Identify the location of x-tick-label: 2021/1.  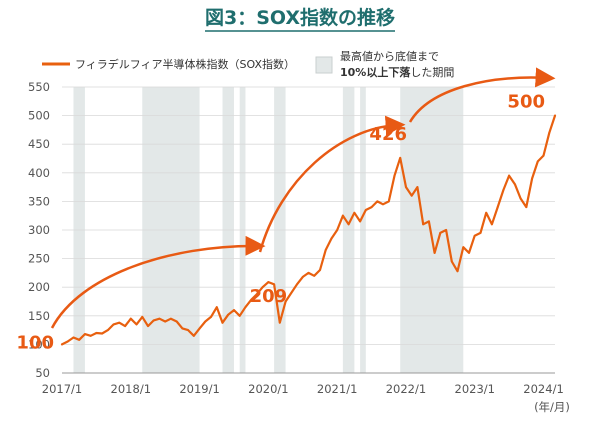
(337, 389).